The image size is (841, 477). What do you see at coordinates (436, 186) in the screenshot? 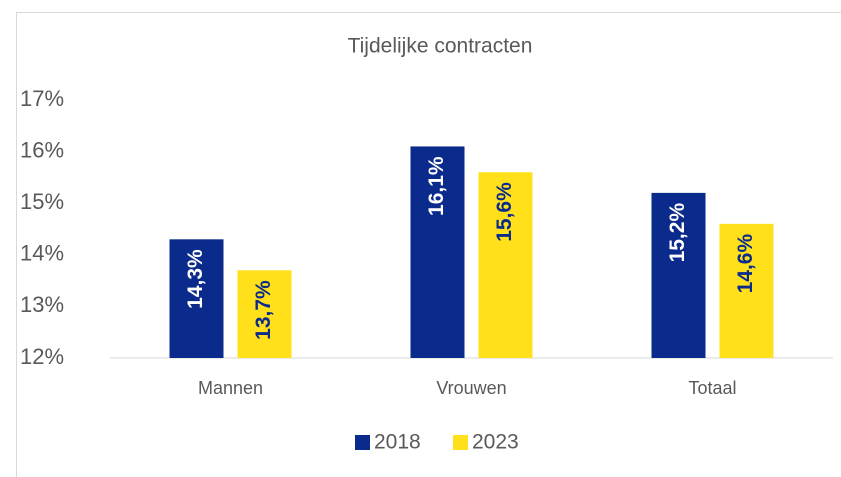
I see `value-label: 16,1%` at bounding box center [436, 186].